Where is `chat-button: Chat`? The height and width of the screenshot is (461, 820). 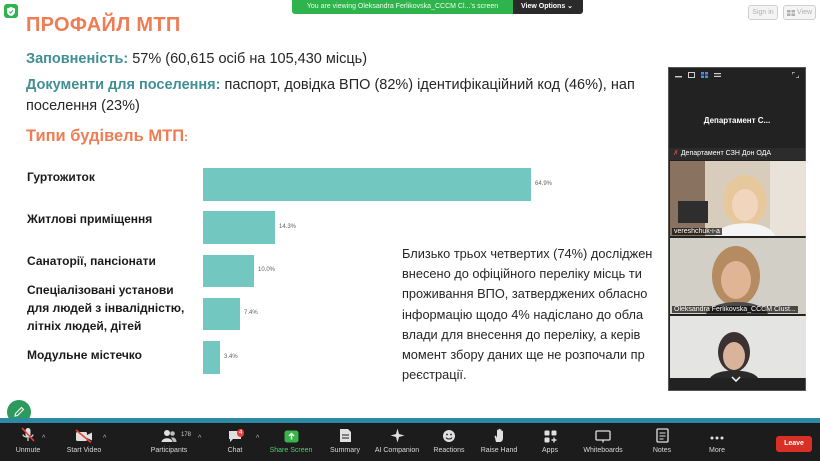
chat-button: Chat is located at coordinates (235, 442).